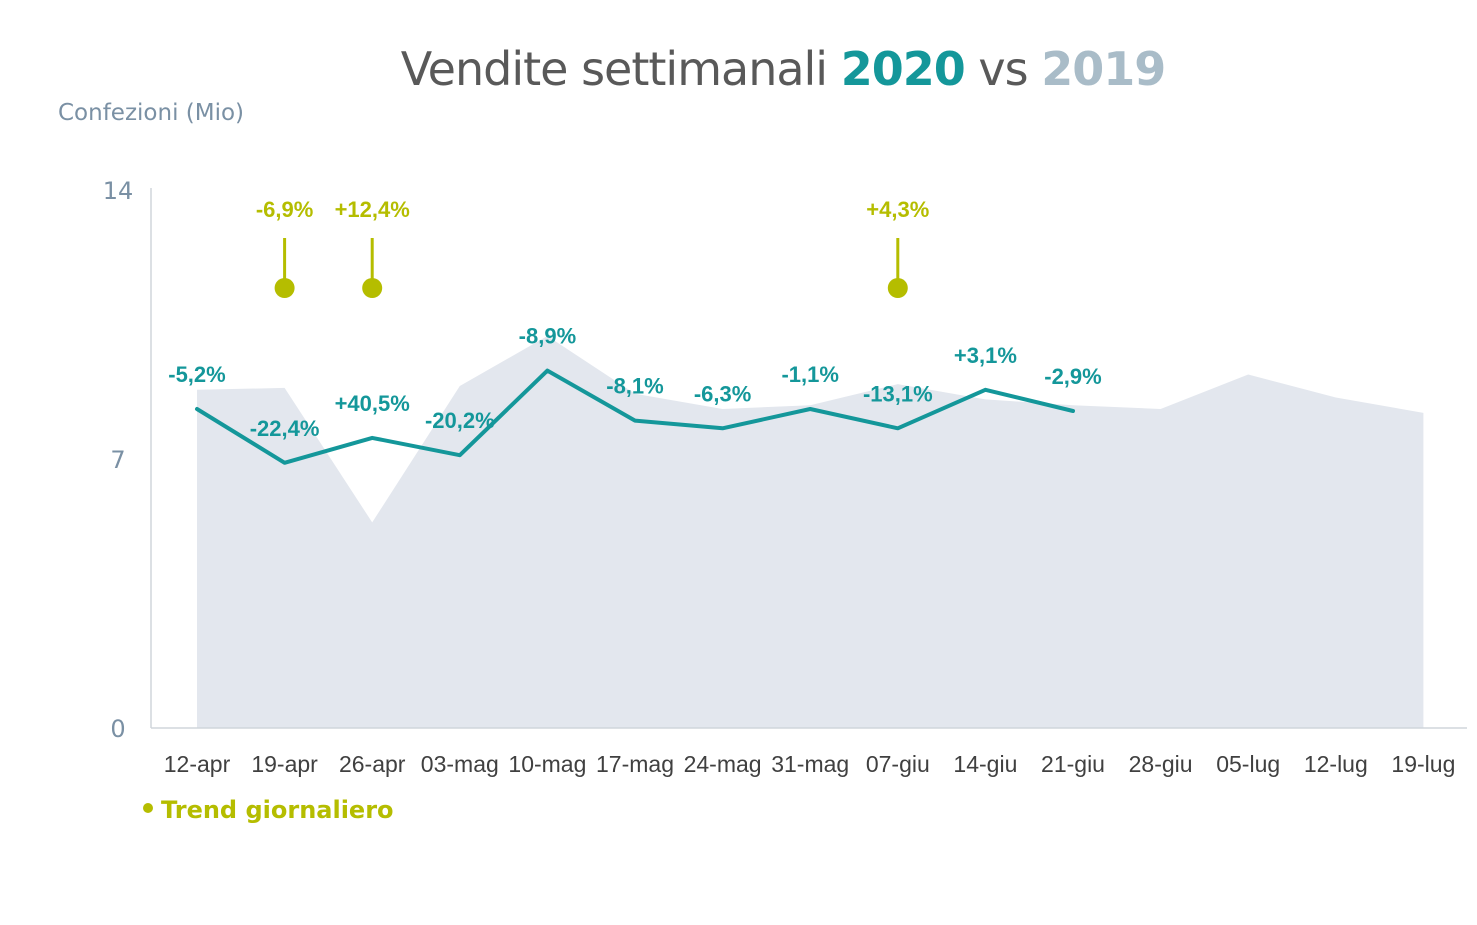 The image size is (1477, 925). I want to click on trend-label: +12,4%, so click(372, 209).